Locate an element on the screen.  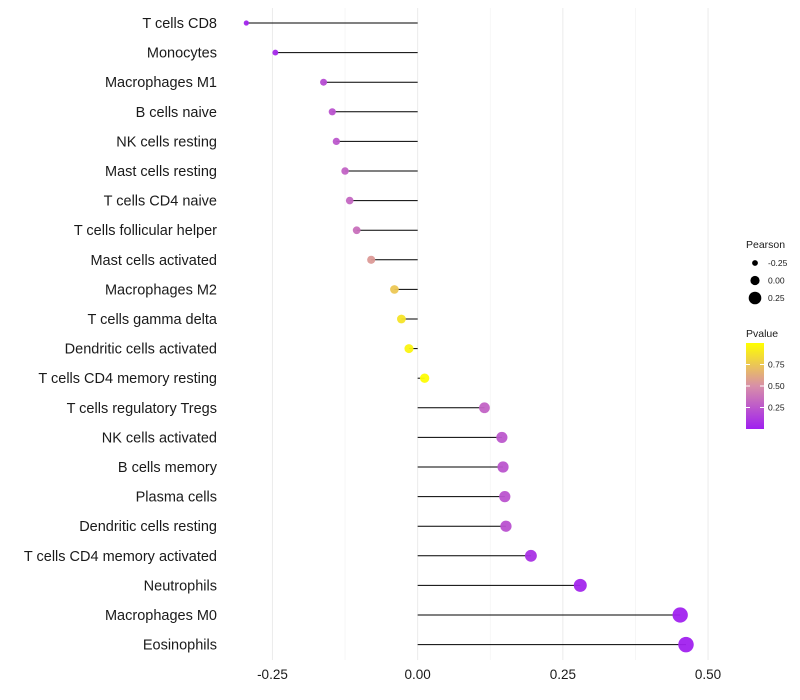
color-legend-bar is located at coordinates (755, 386).